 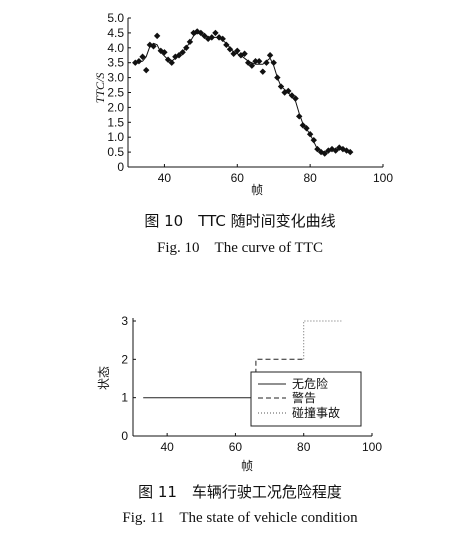 I want to click on ttc-points, so click(x=243, y=92).